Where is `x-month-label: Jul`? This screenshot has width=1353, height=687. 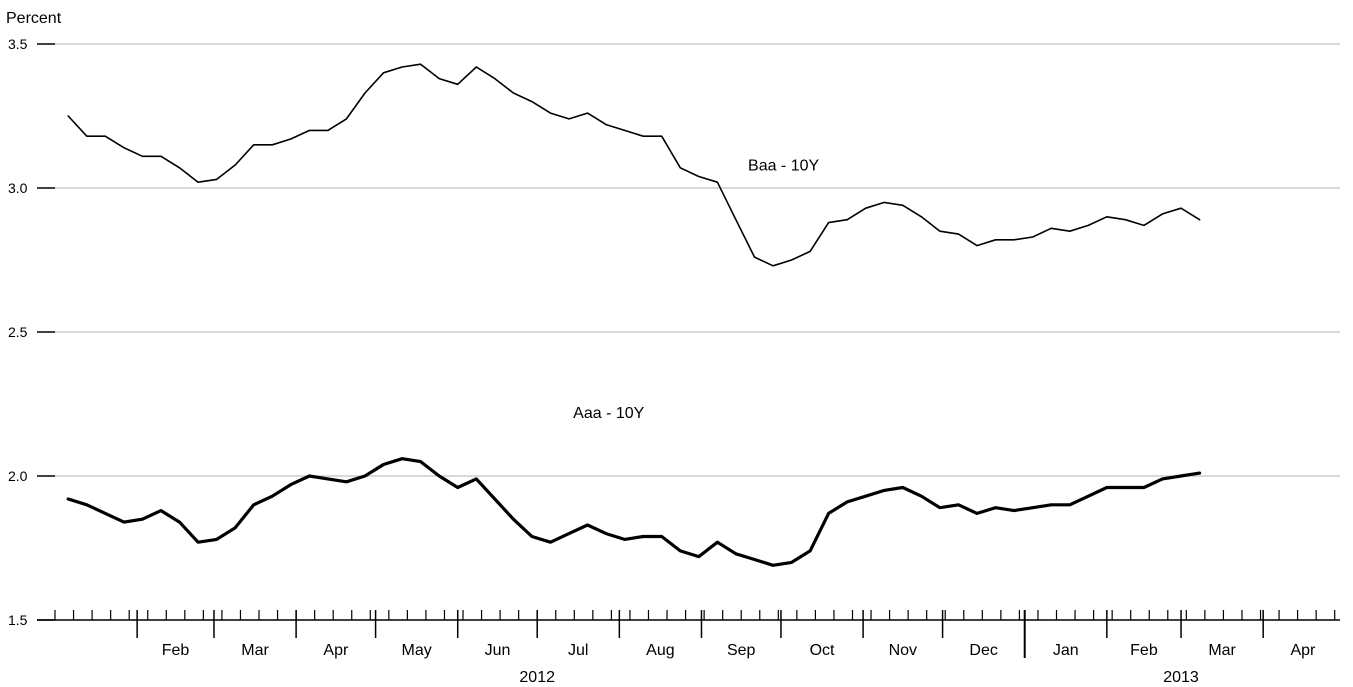
x-month-label: Jul is located at coordinates (578, 650).